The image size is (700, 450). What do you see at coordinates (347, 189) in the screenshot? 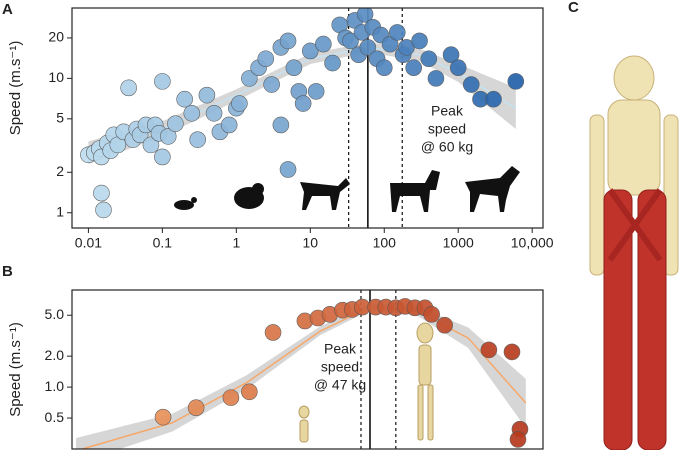
I see `animal-silhouettes` at bounding box center [347, 189].